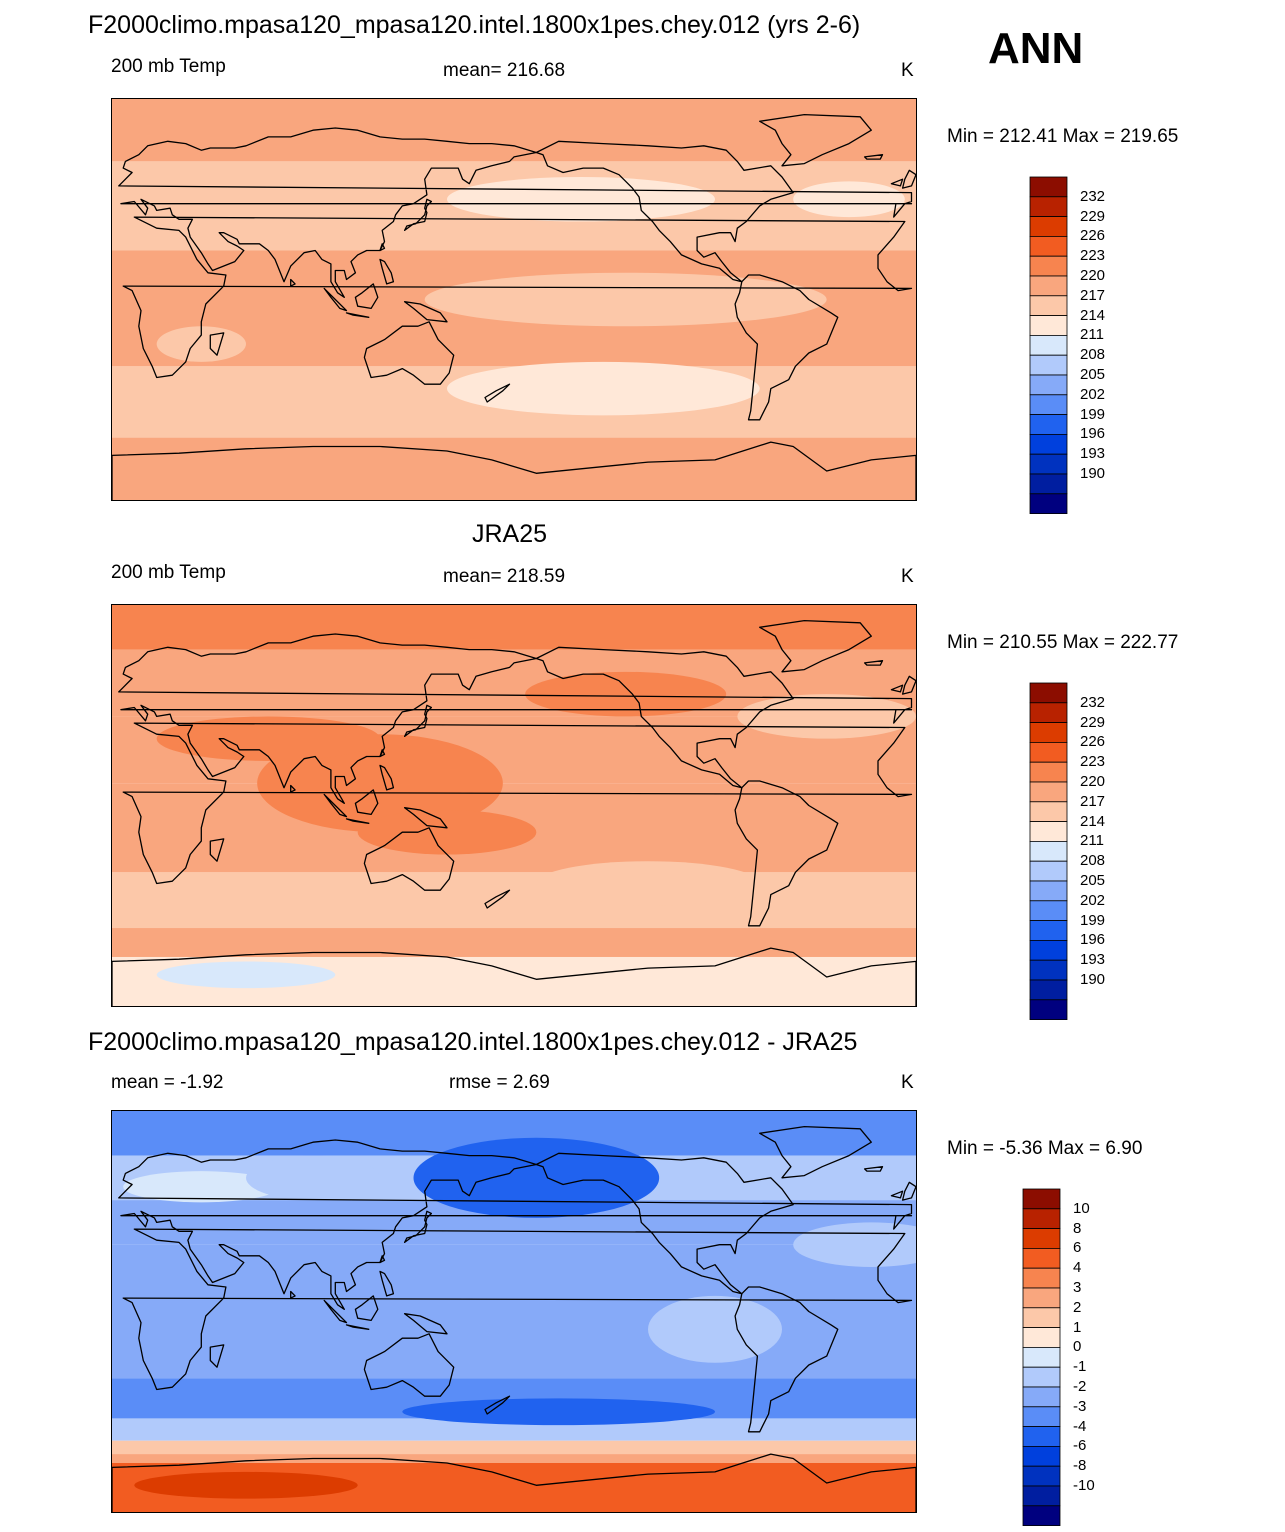  What do you see at coordinates (504, 70) in the screenshot?
I see `panel-mean-label: mean= 216.68` at bounding box center [504, 70].